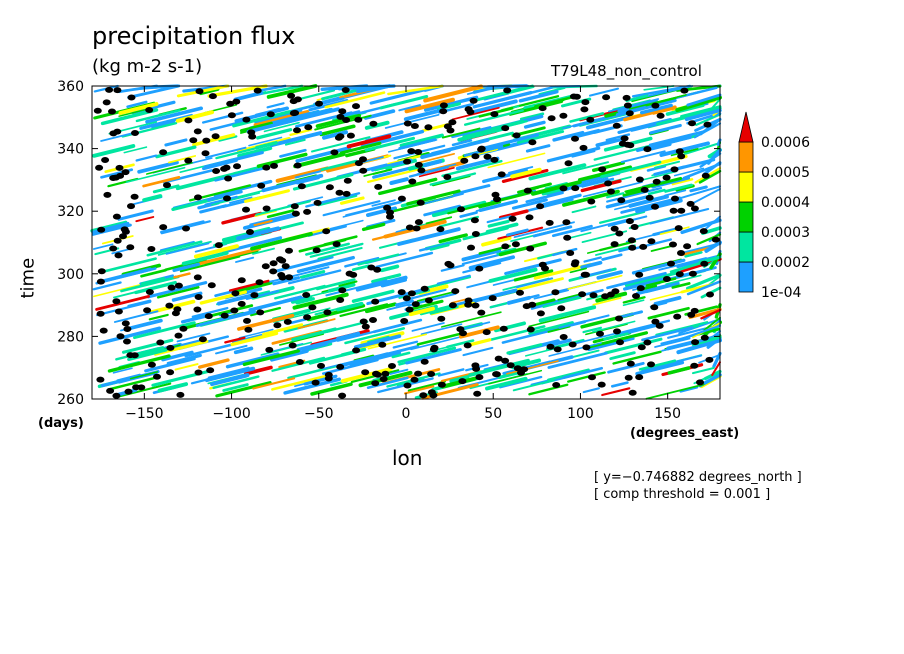 This screenshot has width=904, height=654. What do you see at coordinates (685, 433) in the screenshot?
I see `x-axis-units: (degrees_east)` at bounding box center [685, 433].